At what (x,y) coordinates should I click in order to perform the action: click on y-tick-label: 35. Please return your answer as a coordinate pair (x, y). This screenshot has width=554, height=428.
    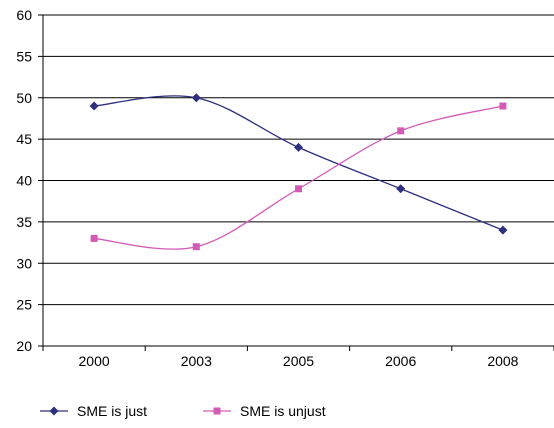
    Looking at the image, I should click on (24, 222).